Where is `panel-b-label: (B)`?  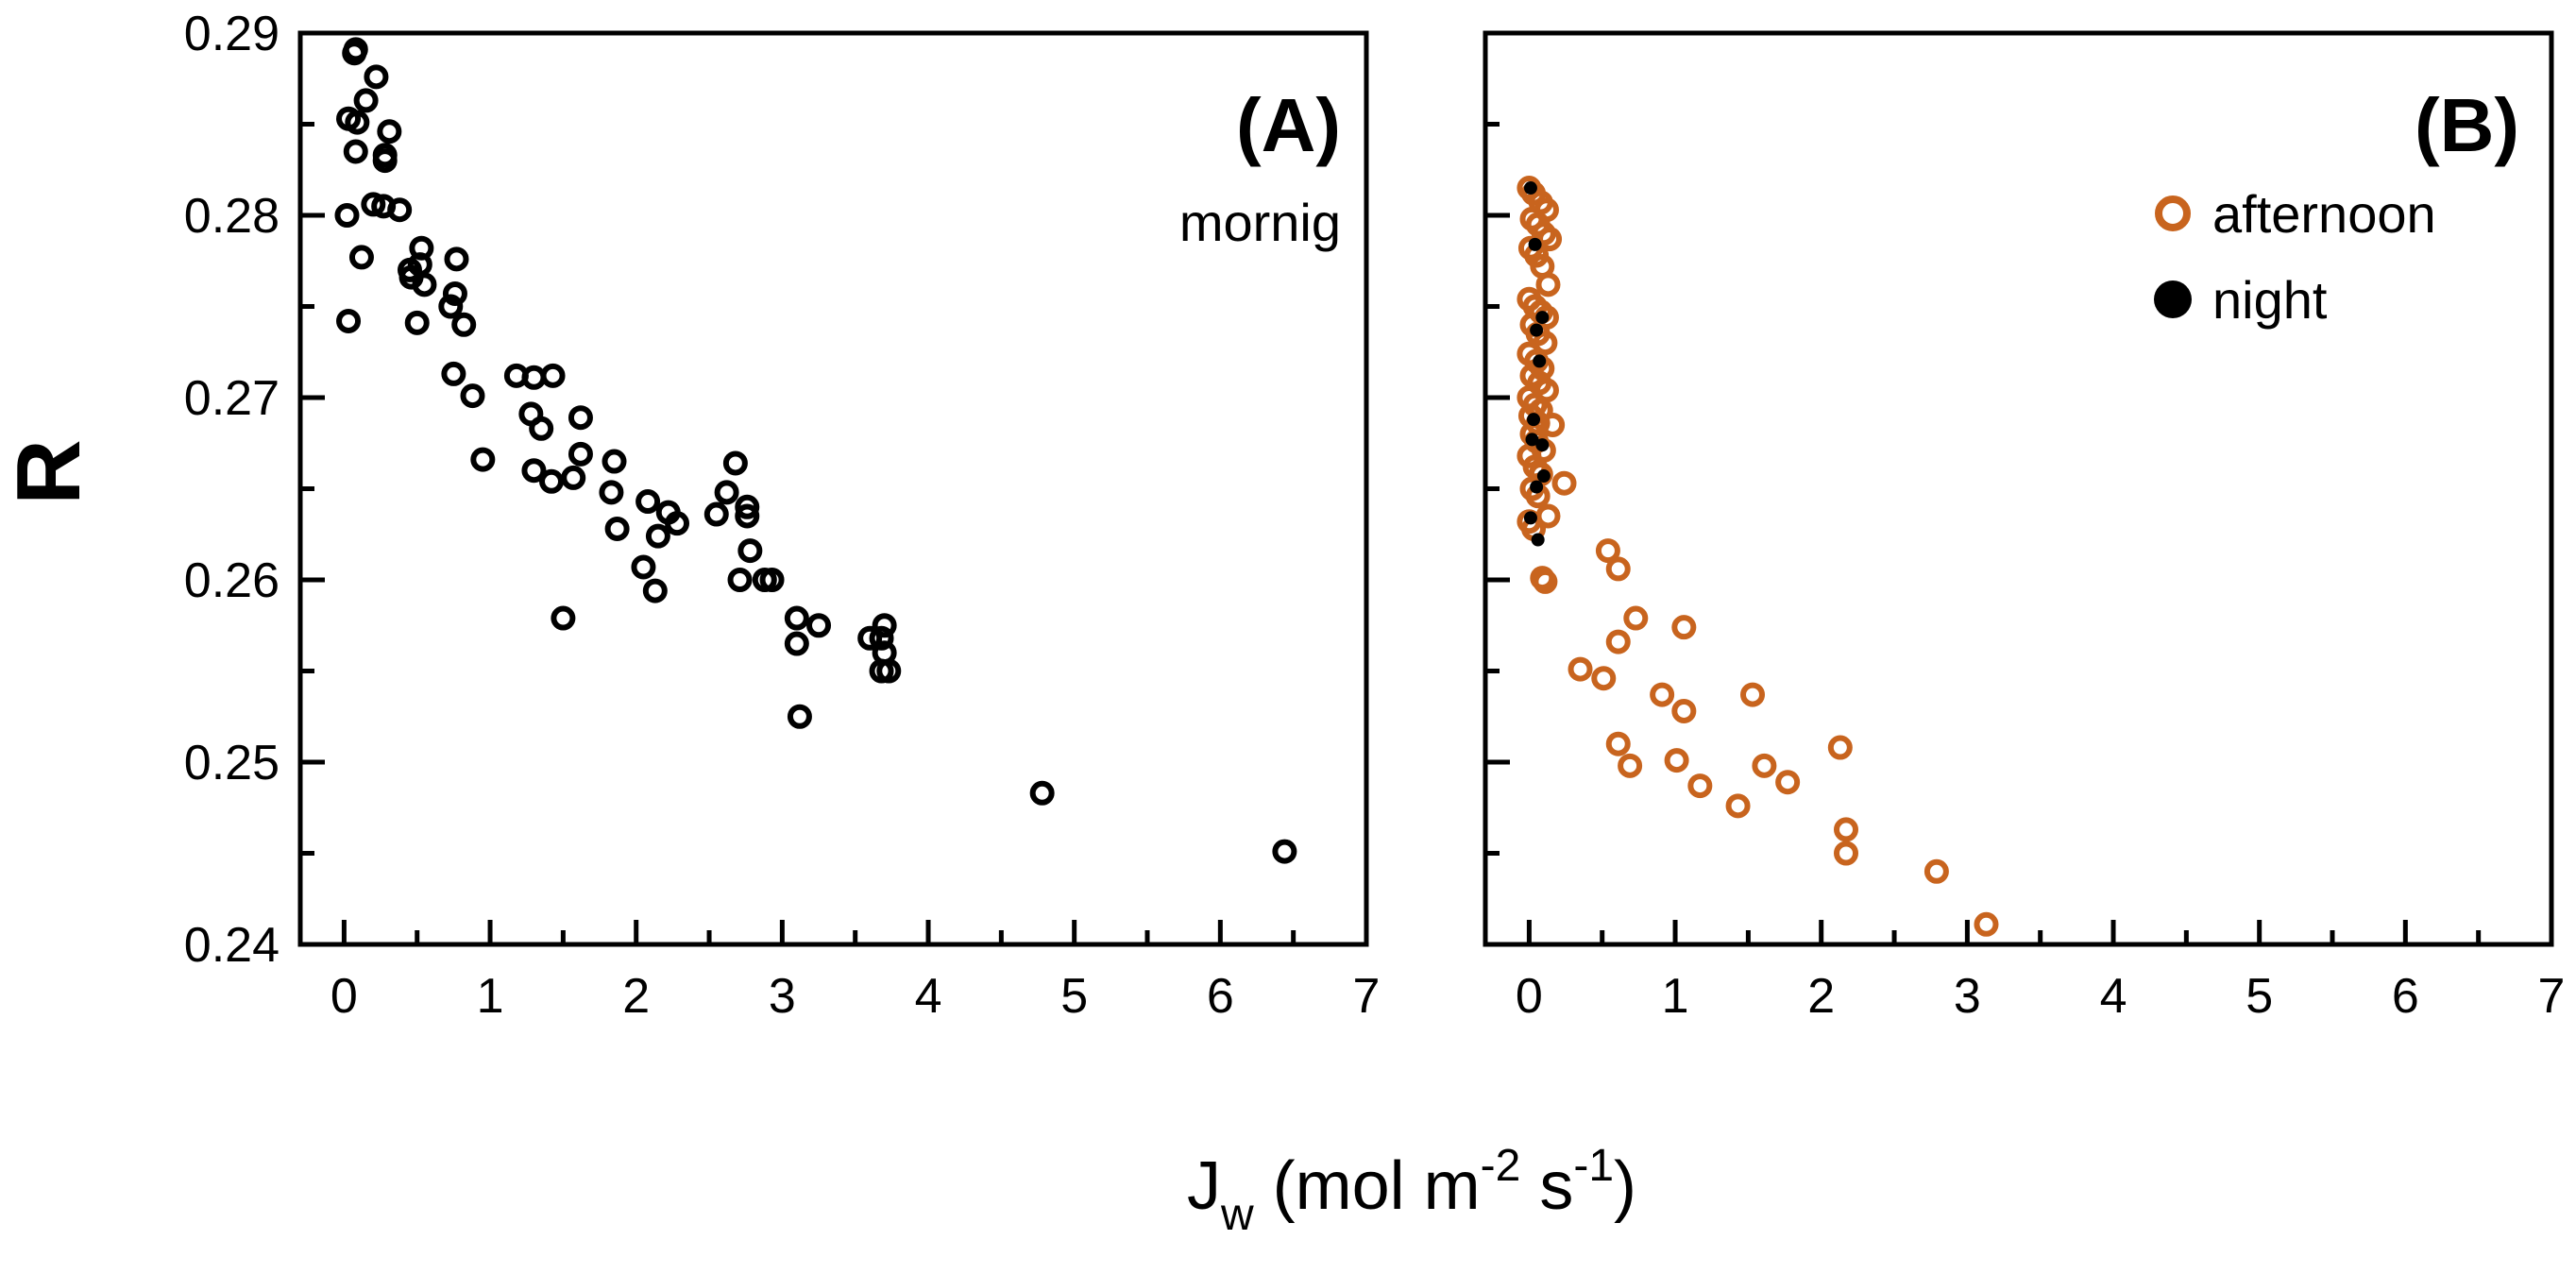 panel-b-label: (B) is located at coordinates (2467, 125).